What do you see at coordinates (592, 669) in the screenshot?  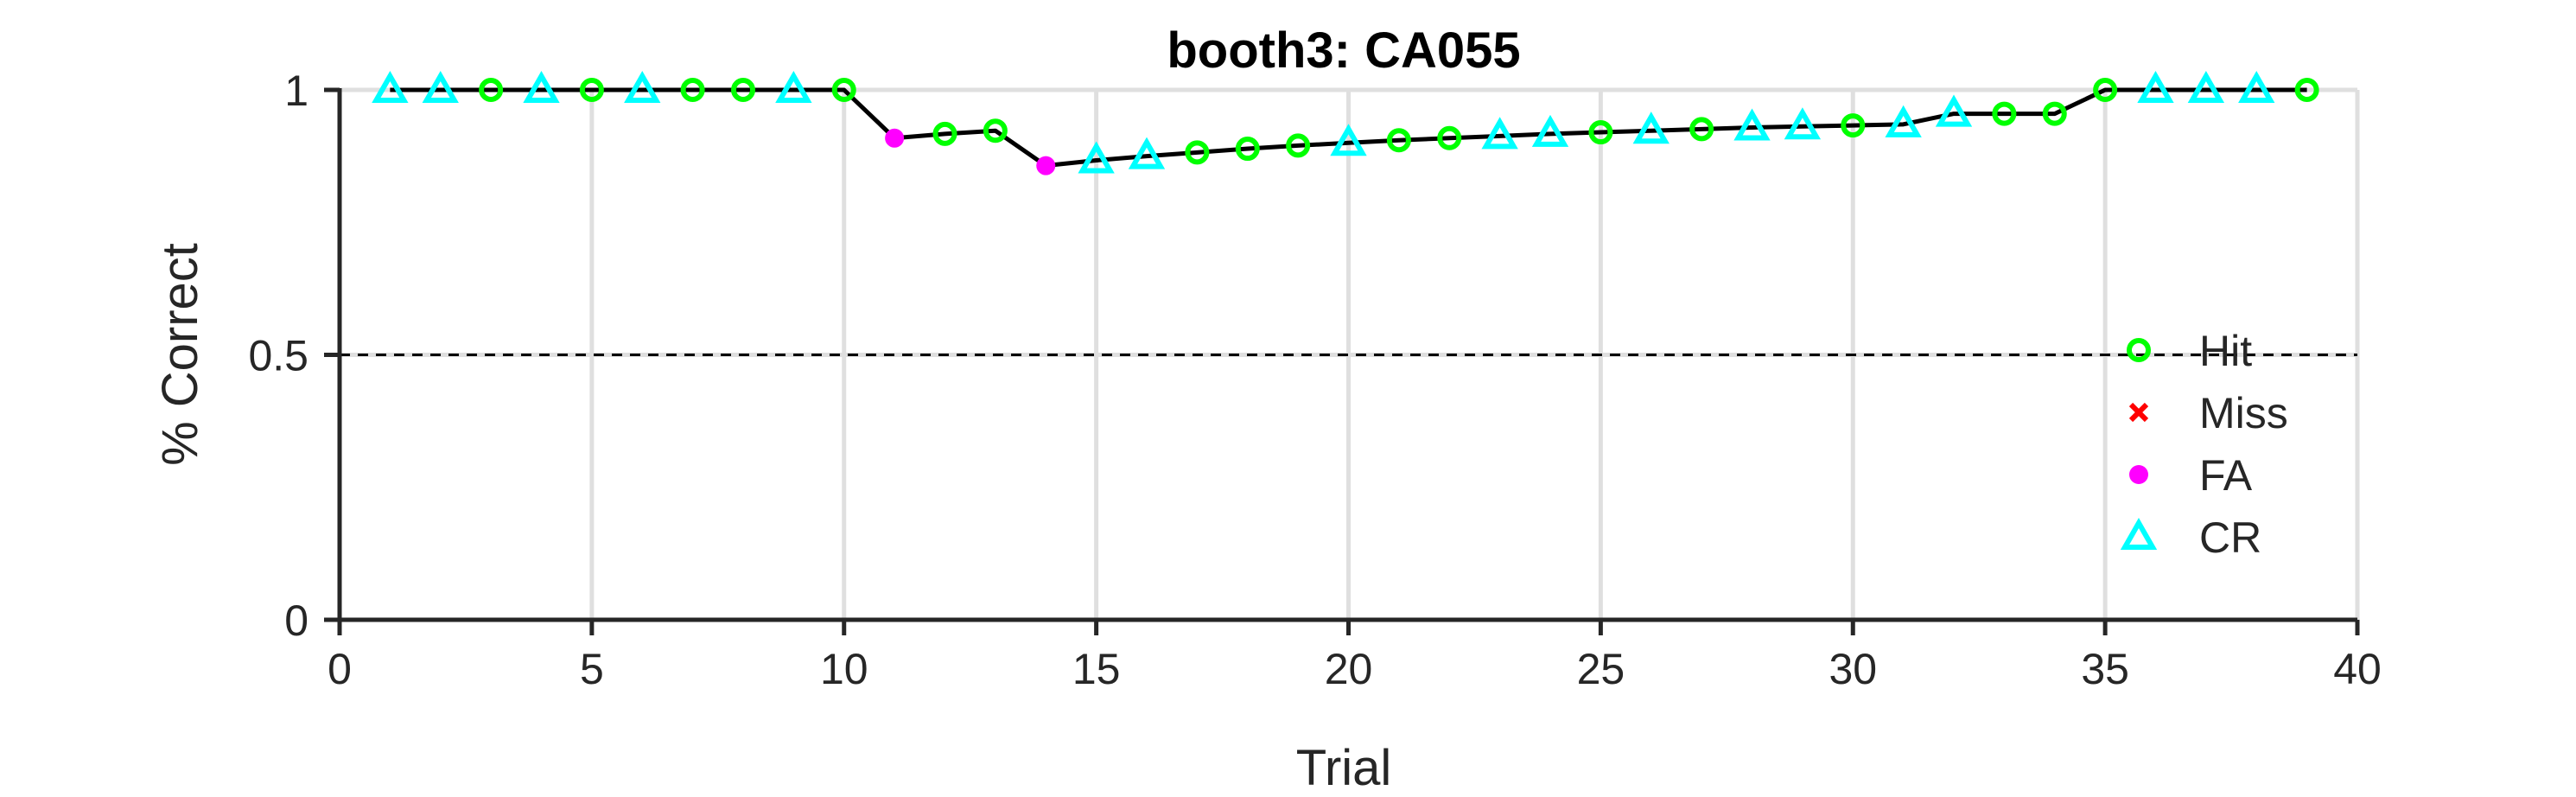 I see `x-tick-label: 5` at bounding box center [592, 669].